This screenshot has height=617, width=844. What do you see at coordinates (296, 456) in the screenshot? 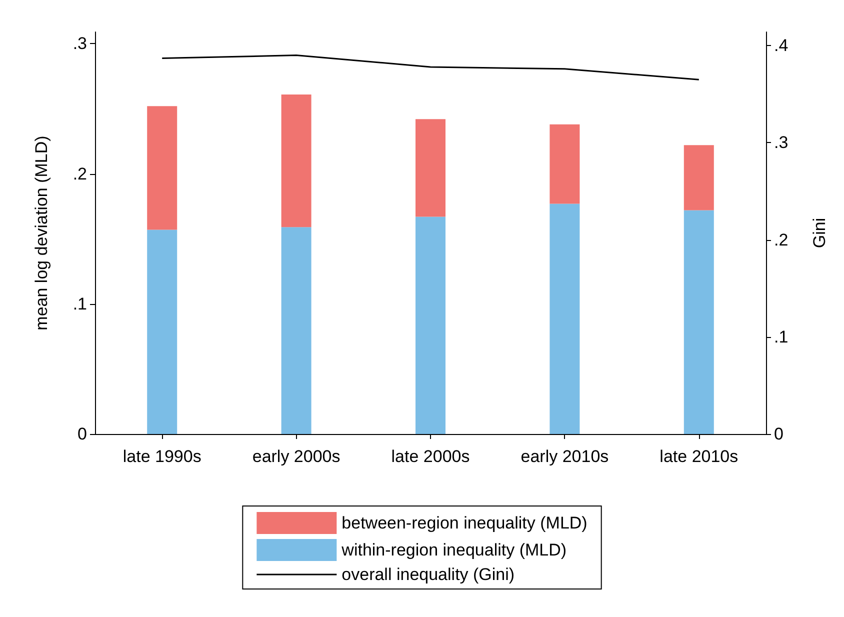
I see `x-tick-label: early 2000s` at bounding box center [296, 456].